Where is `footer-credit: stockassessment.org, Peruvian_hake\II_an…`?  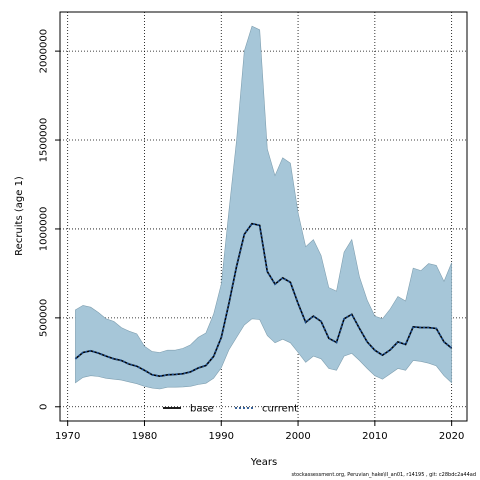
footer-credit: stockassessment.org, Peruvian_hake\II_an… is located at coordinates (383, 475).